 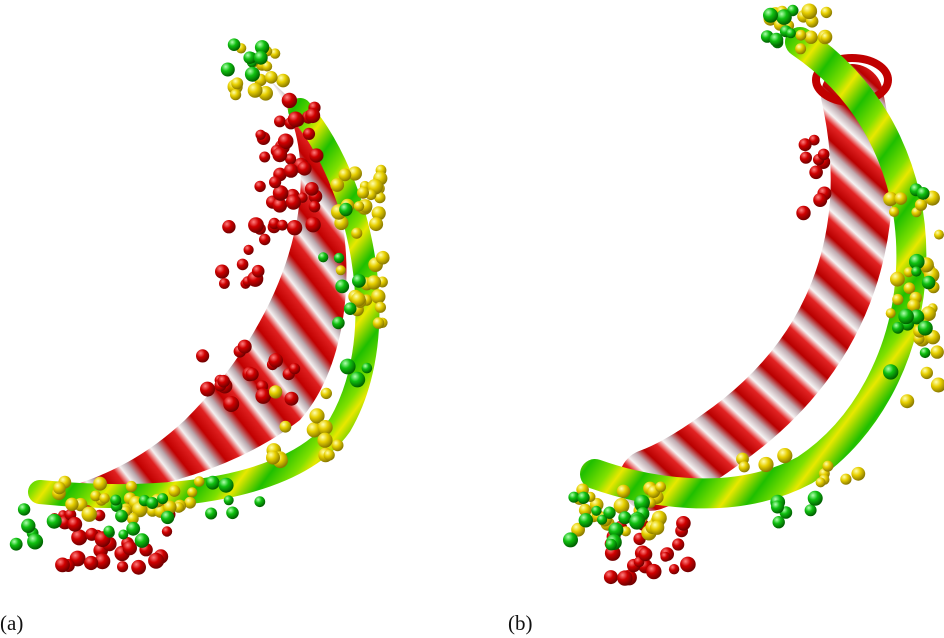 What do you see at coordinates (520, 623) in the screenshot?
I see `panel-label: (b)` at bounding box center [520, 623].